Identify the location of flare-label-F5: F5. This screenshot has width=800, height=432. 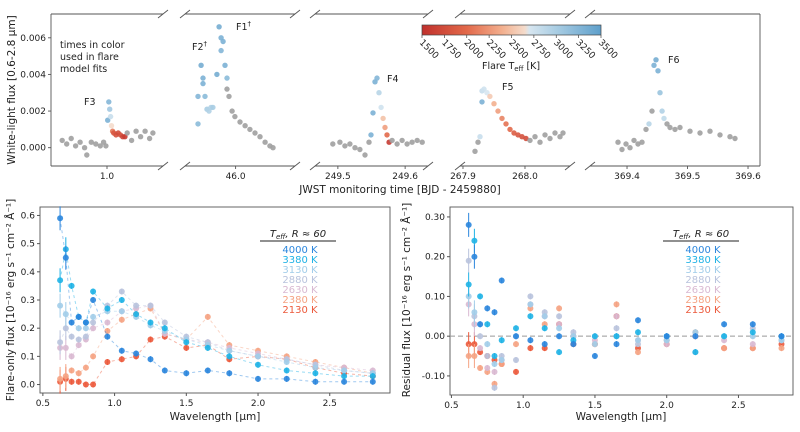
(508, 87).